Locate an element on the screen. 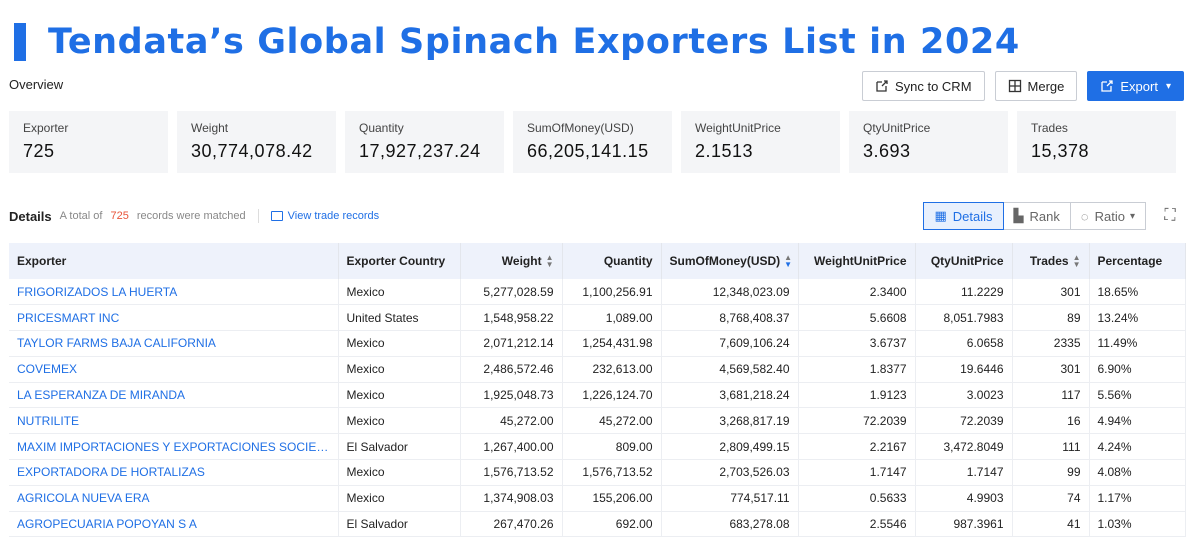 This screenshot has width=1190, height=538. col-header-trades: Trades ▲ ▼ is located at coordinates (1051, 261).